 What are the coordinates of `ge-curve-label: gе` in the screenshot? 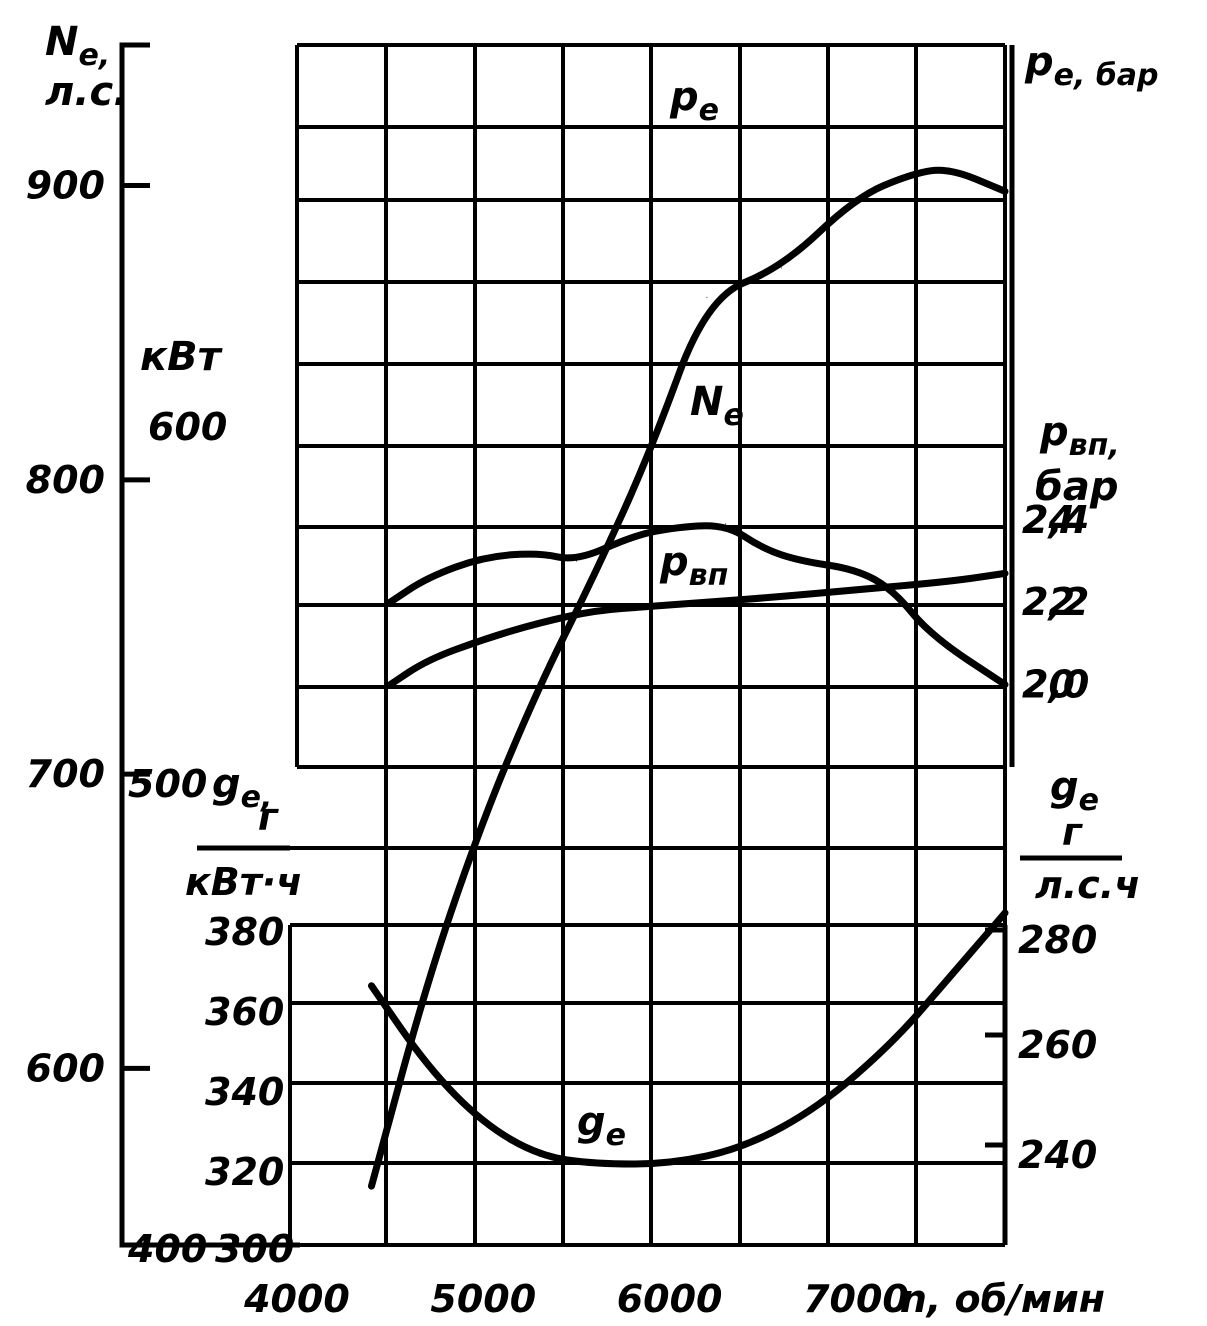 It's located at (601, 1126).